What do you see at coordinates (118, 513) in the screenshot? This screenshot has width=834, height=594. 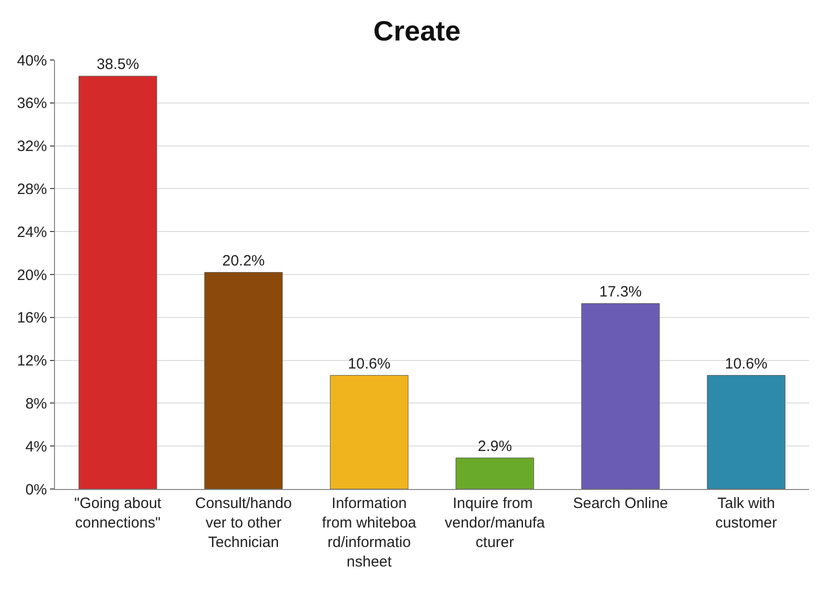 I see `x-tick-label: "Going about connections"` at bounding box center [118, 513].